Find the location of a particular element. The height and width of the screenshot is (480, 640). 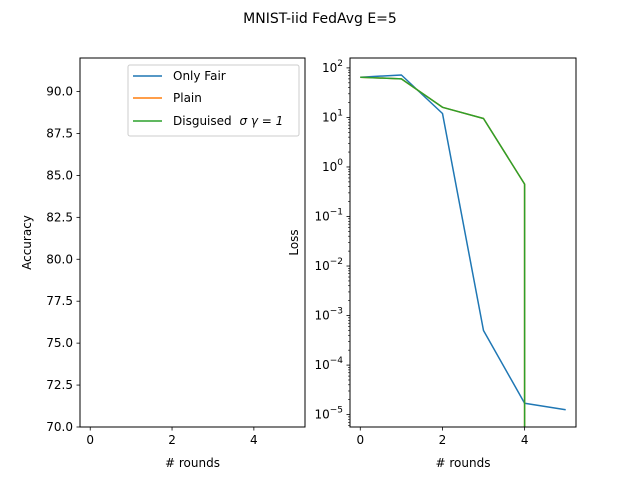

accuracy-y-tick-label: 70.0 is located at coordinates (59, 427).